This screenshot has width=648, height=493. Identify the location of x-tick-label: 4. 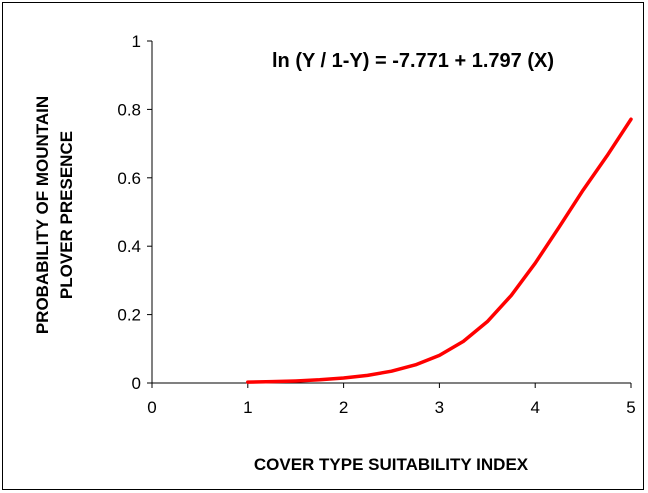
(534, 407).